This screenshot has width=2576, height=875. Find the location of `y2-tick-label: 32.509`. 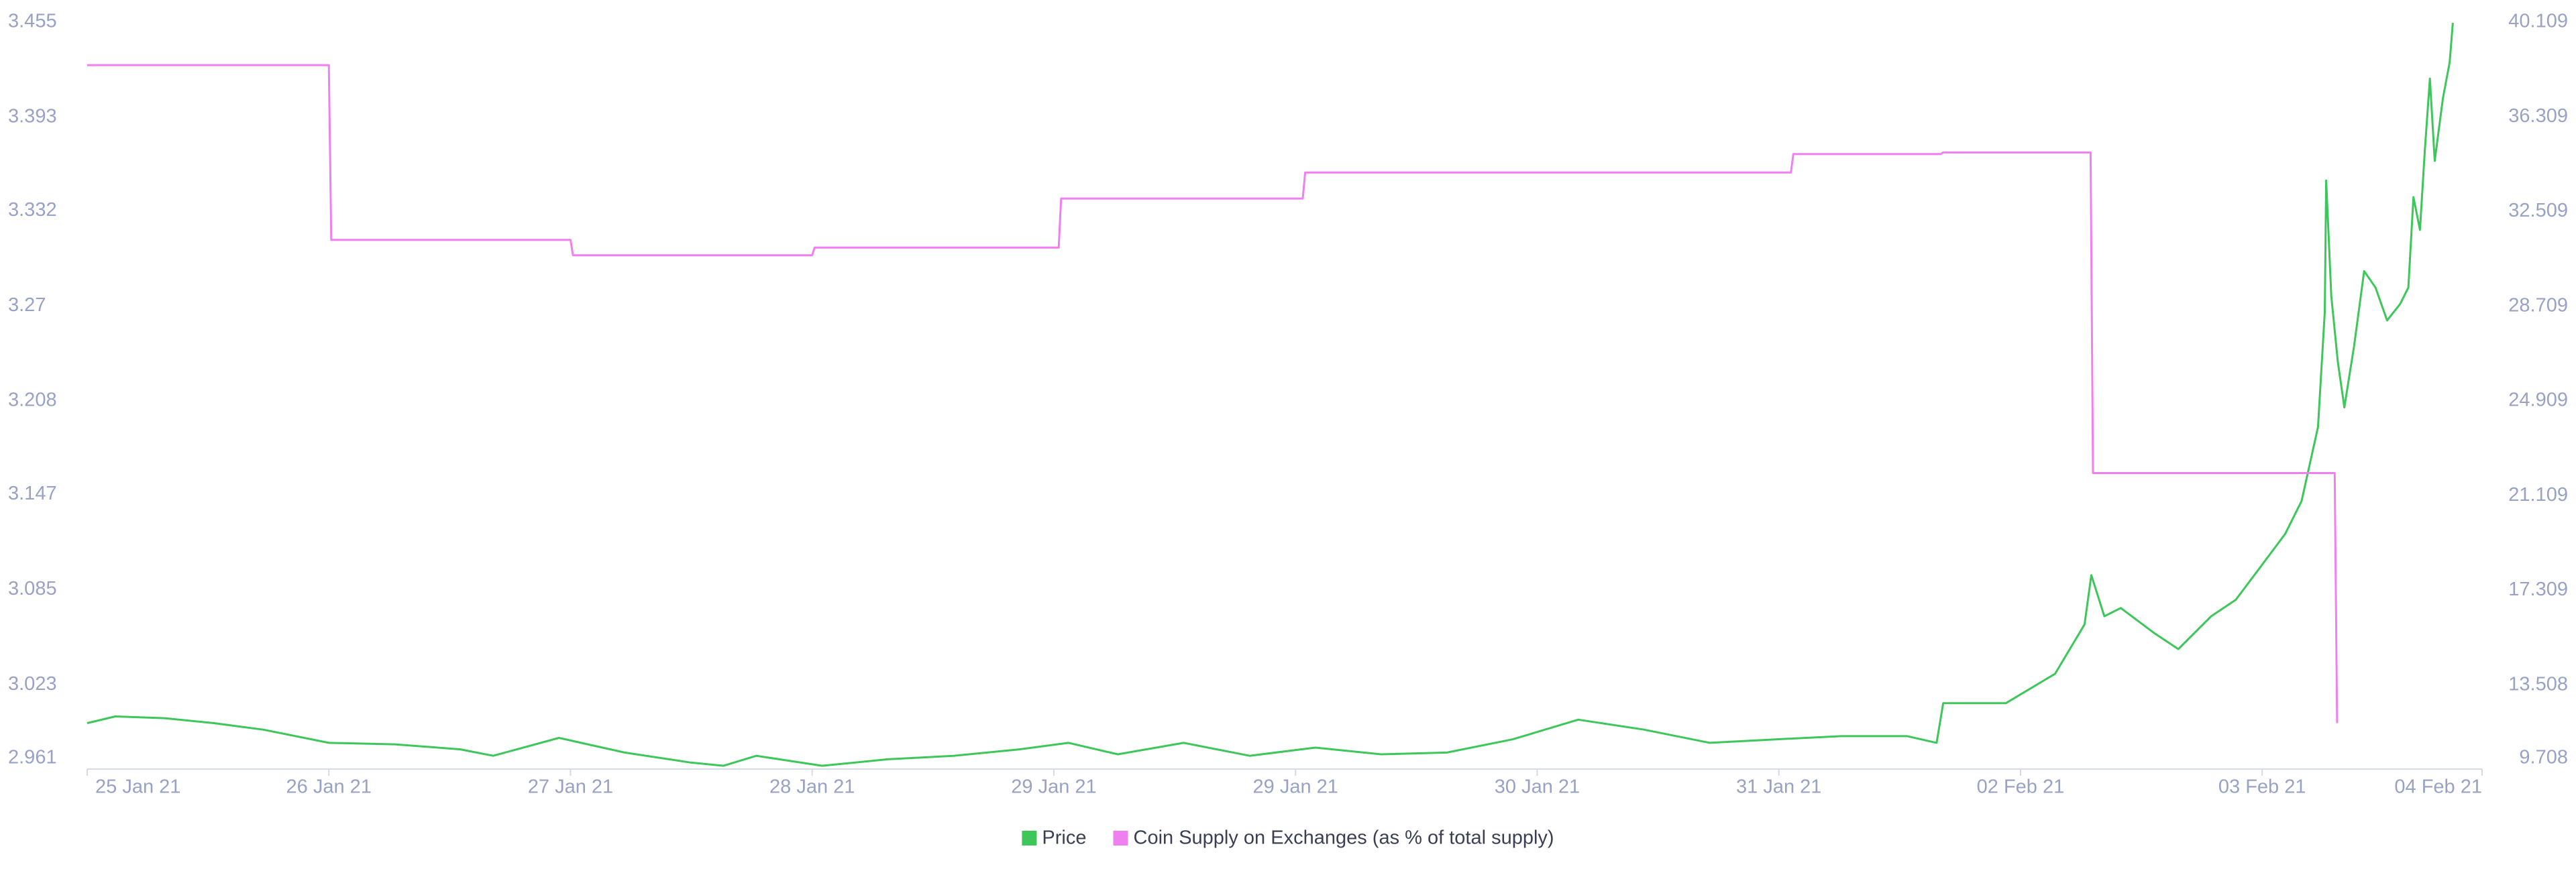

y2-tick-label: 32.509 is located at coordinates (2538, 210).